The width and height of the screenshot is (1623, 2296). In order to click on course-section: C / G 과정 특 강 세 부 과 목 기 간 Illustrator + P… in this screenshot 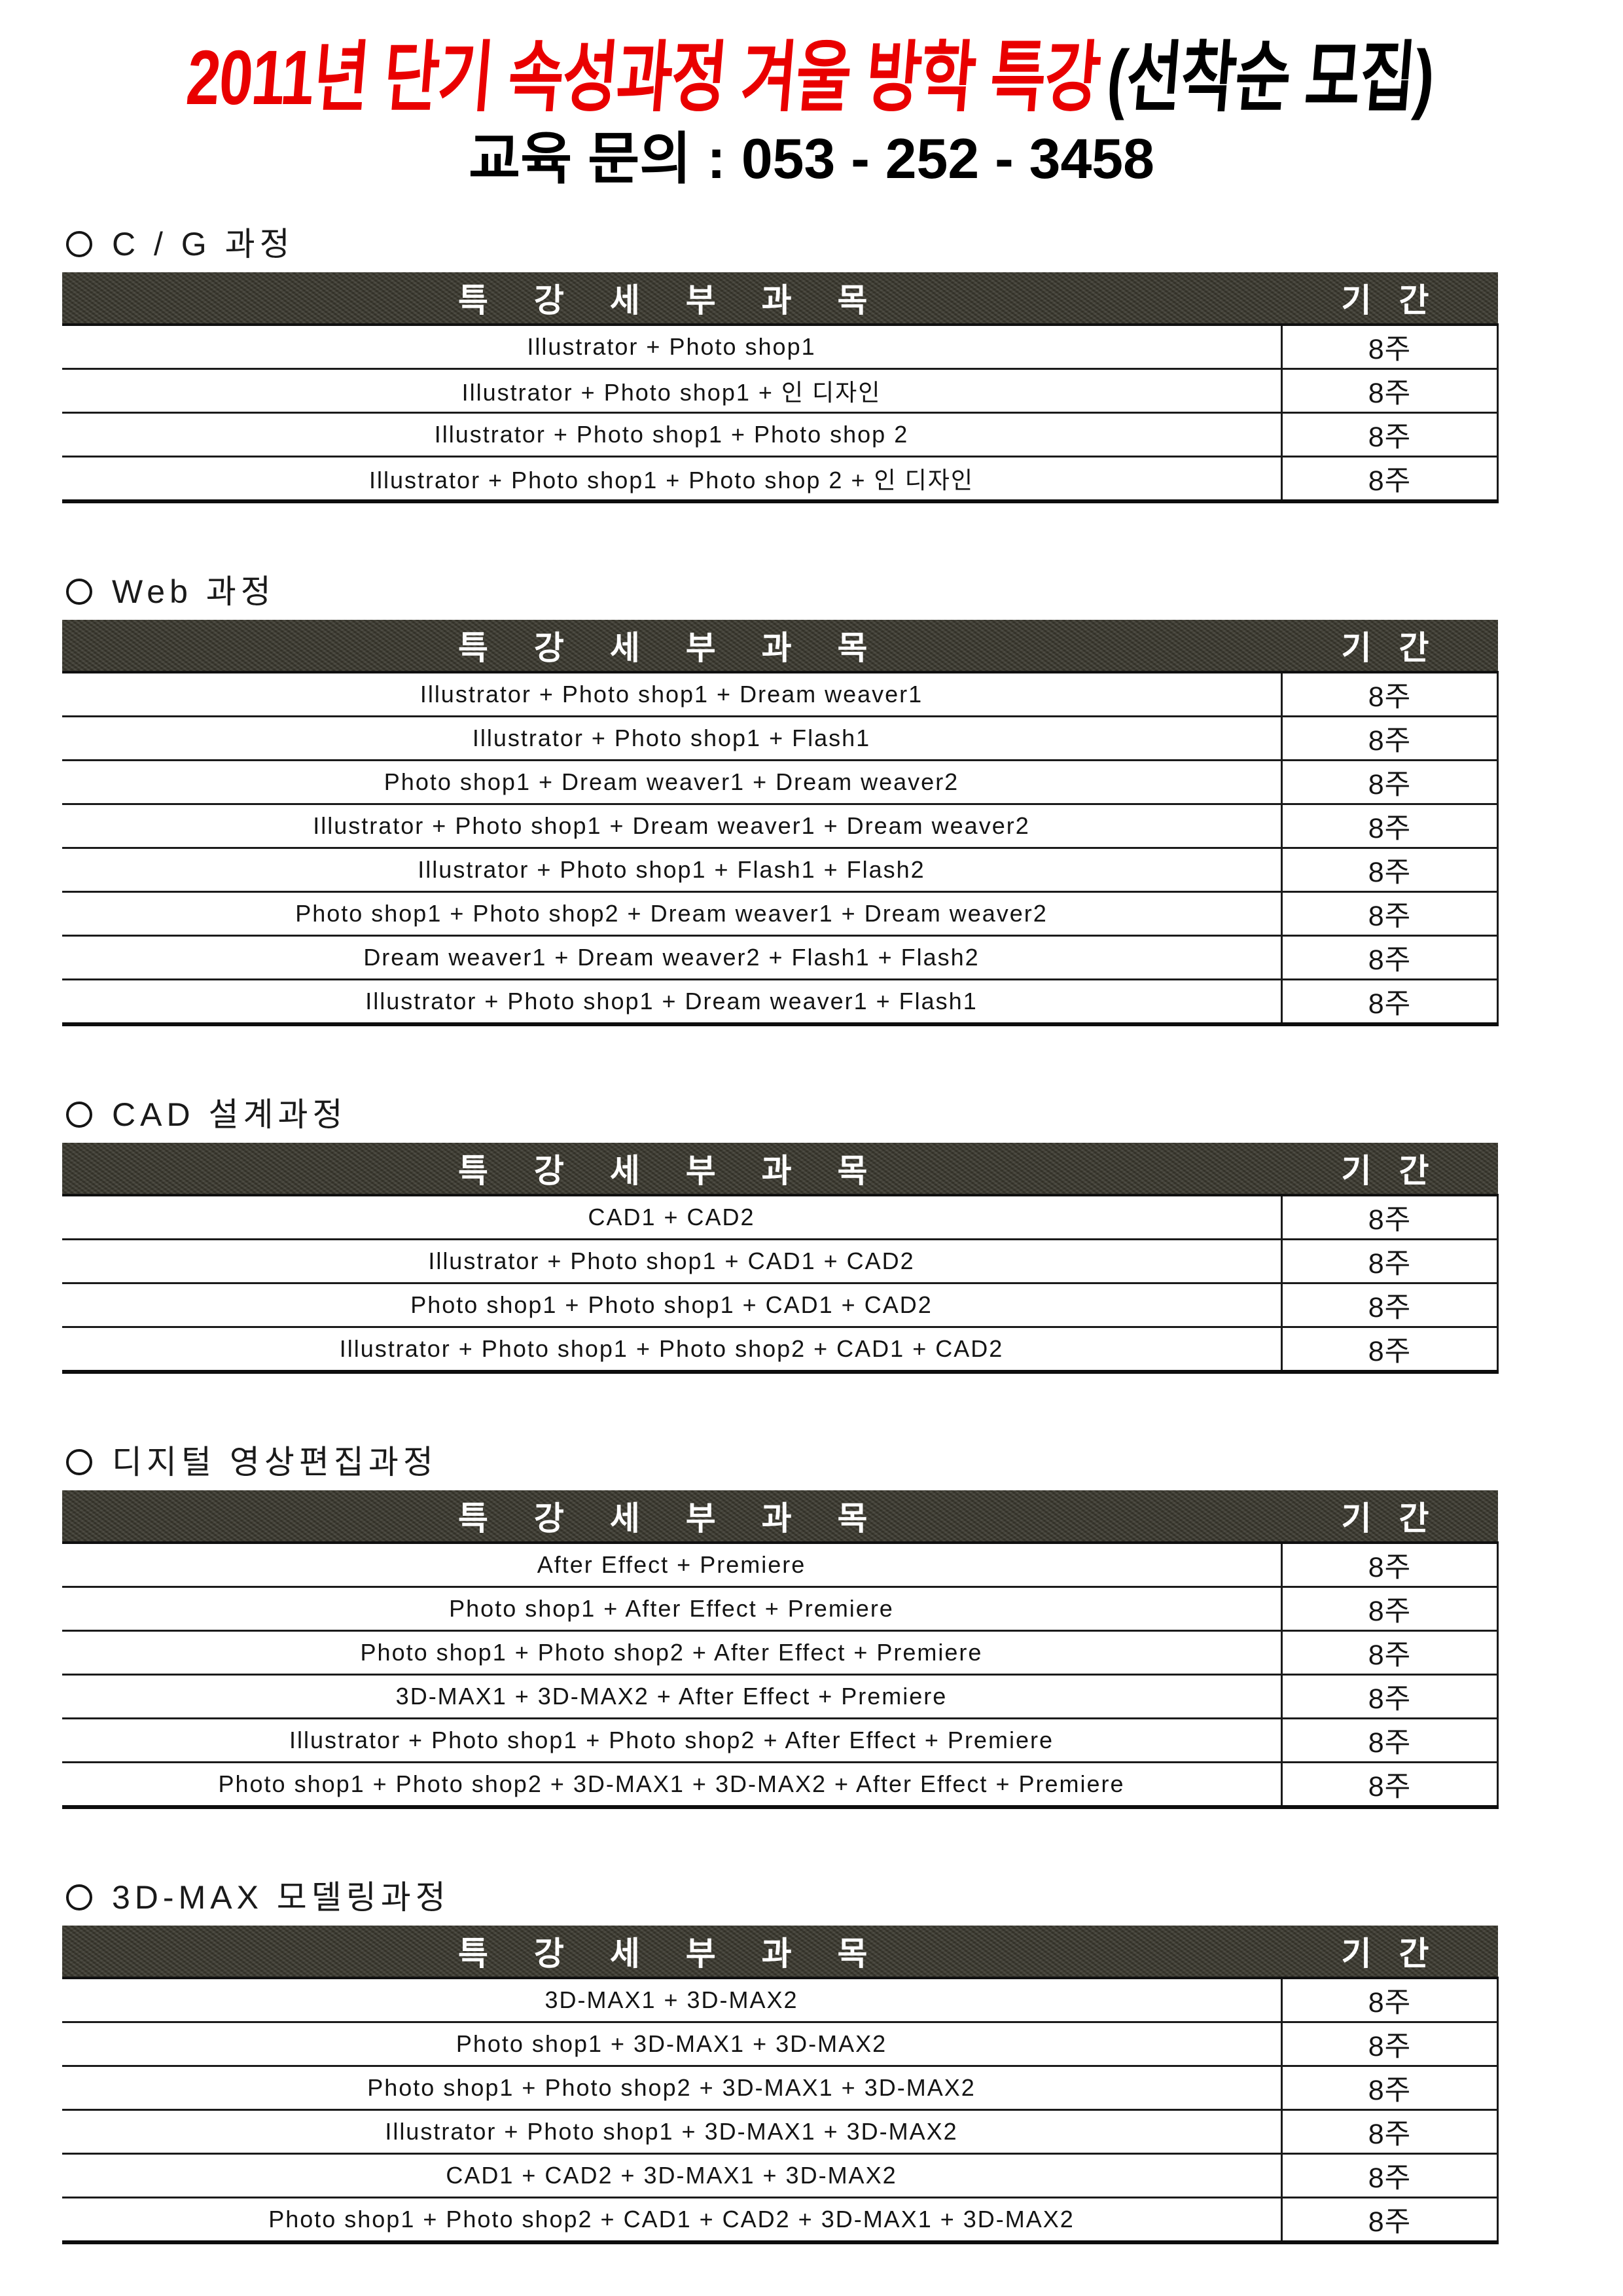, I will do `click(781, 365)`.